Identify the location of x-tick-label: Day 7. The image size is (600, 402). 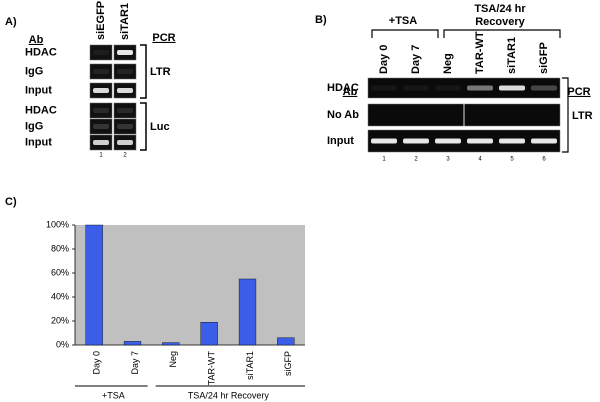
(135, 363).